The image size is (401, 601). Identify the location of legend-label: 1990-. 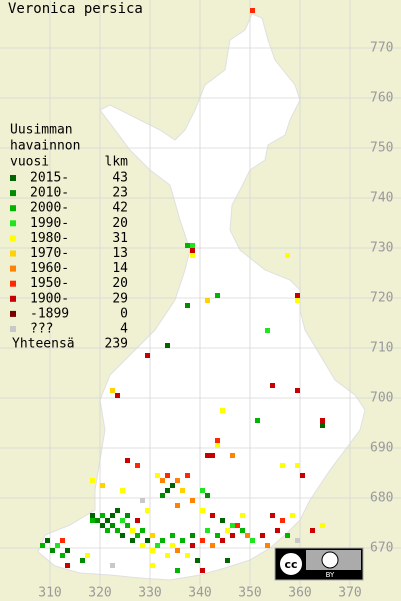
(49, 223).